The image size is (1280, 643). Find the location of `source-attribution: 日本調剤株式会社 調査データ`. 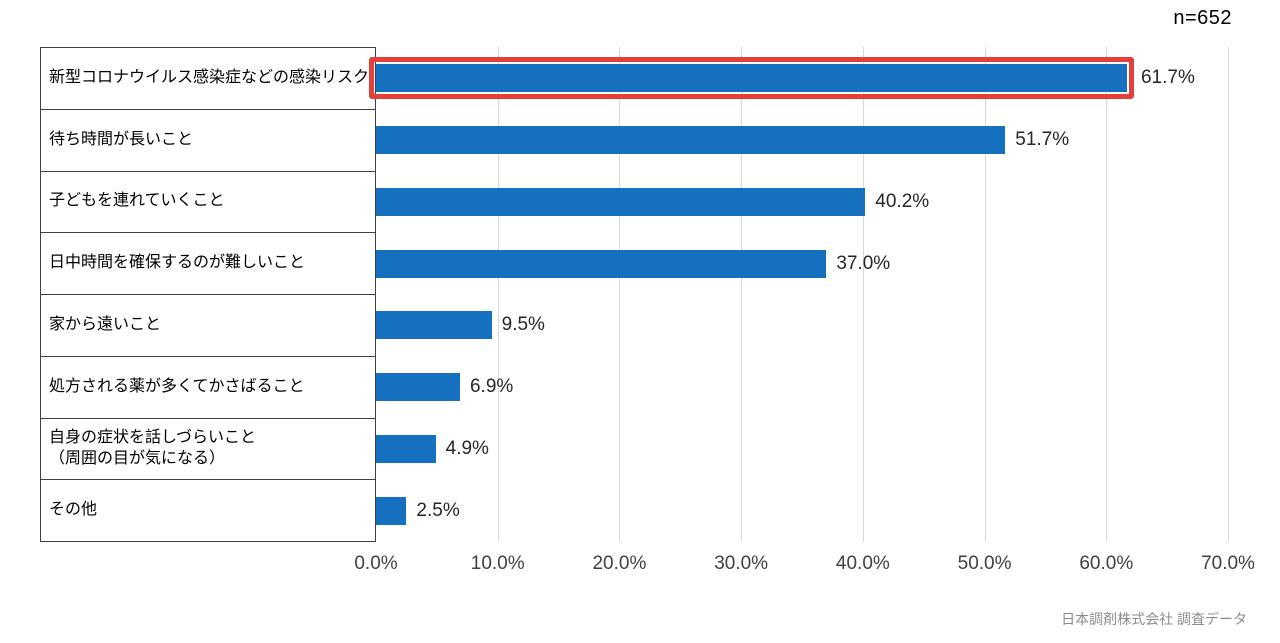

source-attribution: 日本調剤株式会社 調査データ is located at coordinates (1154, 619).